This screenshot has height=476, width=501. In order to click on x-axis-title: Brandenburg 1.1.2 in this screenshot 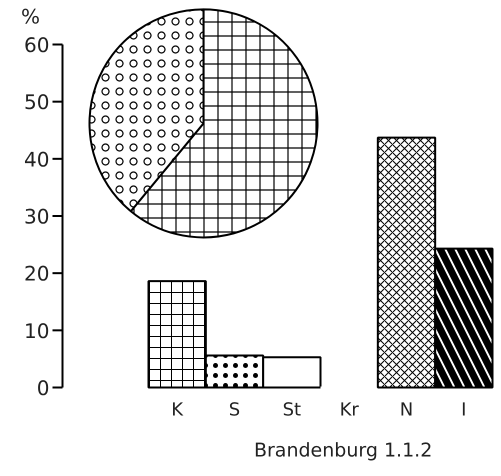, I will do `click(343, 451)`.